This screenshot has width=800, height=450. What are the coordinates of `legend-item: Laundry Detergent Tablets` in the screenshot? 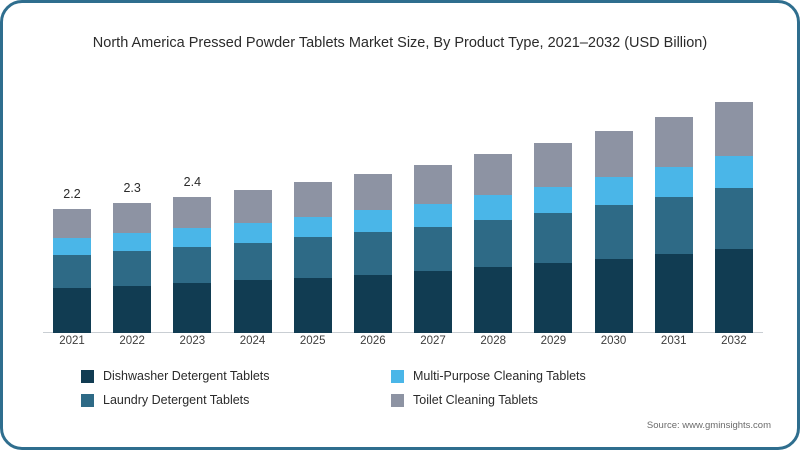 It's located at (236, 400).